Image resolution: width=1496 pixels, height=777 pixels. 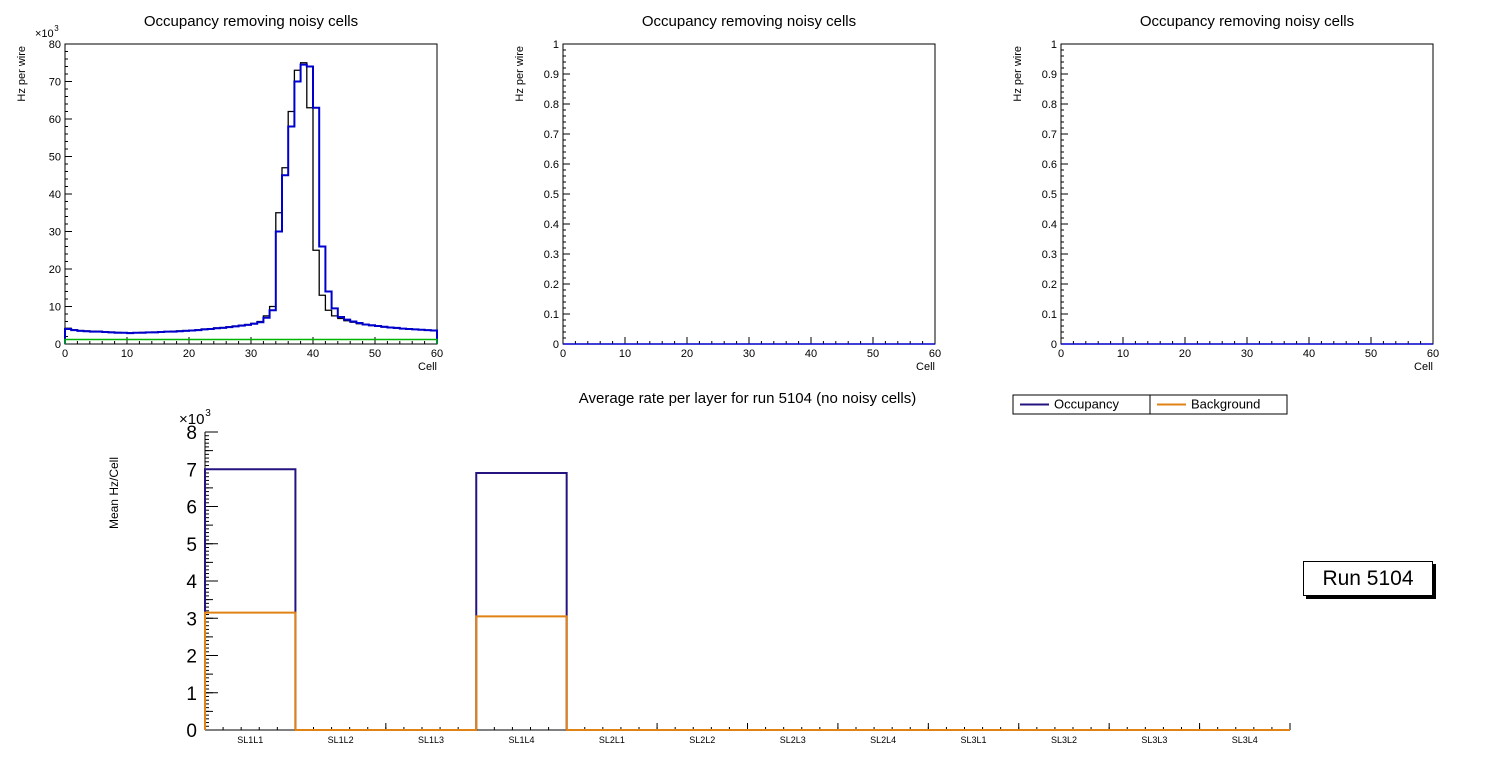 I want to click on legend-label: Occupancy, so click(x=1087, y=404).